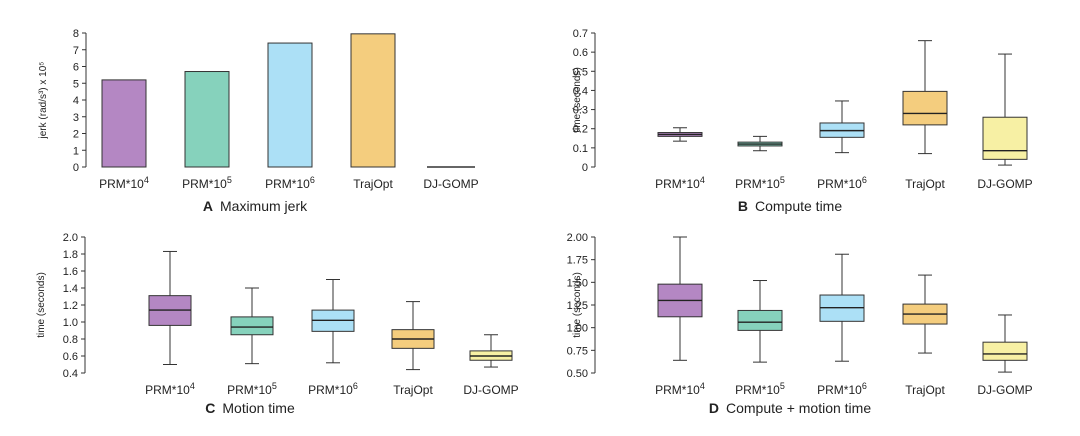 The height and width of the screenshot is (436, 1080). Describe the element at coordinates (70, 374) in the screenshot. I see `y-tick-label: 0.4` at that location.